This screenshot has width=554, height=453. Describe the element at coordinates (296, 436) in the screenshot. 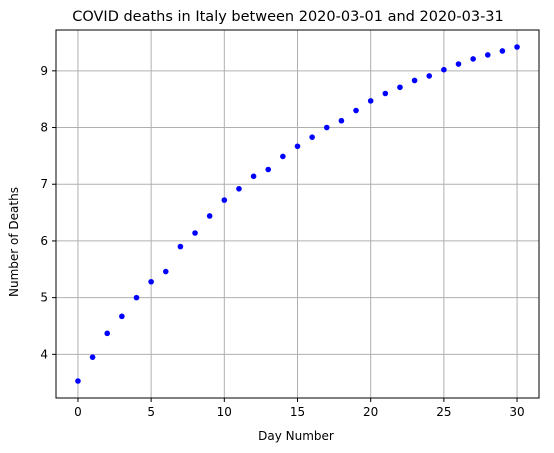

I see `x-axis-label: Day Number` at that location.